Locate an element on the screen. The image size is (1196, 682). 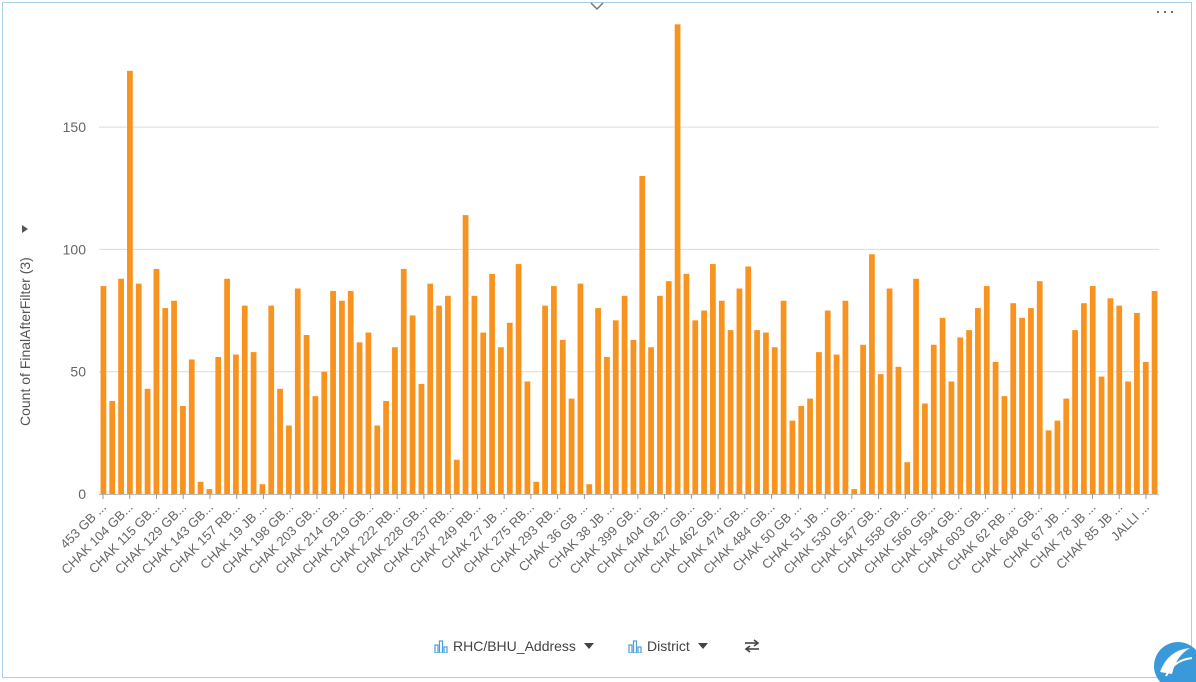
x-field-selector: RHC/BHU_Address is located at coordinates (514, 646).